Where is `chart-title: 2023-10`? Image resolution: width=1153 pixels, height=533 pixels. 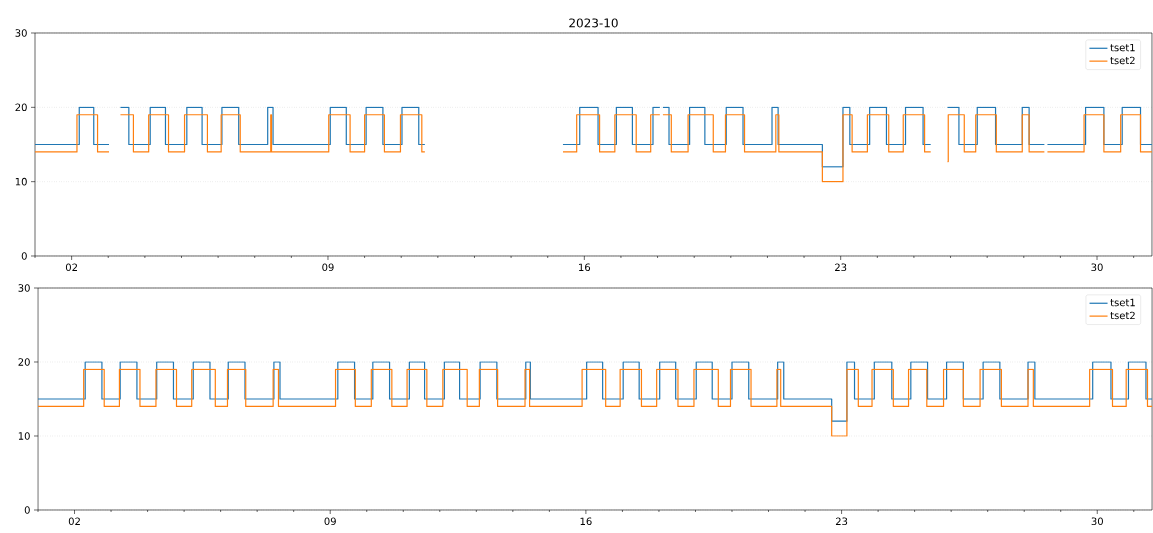
chart-title: 2023-10 is located at coordinates (593, 23).